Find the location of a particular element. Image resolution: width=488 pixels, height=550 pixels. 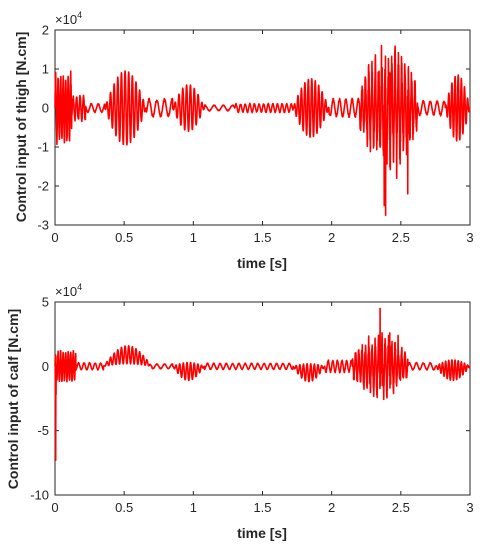

calf-y-multiplier-exponent: 4 is located at coordinates (79, 287).